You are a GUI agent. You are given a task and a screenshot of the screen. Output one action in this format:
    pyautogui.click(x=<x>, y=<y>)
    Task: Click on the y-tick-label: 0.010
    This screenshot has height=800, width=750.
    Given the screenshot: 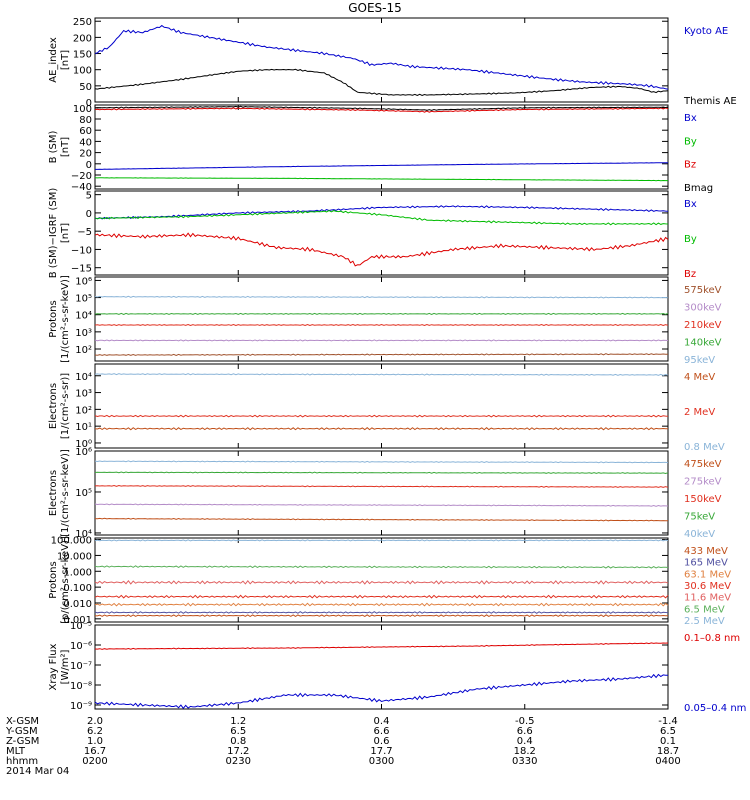 What is the action you would take?
    pyautogui.click(x=77, y=604)
    